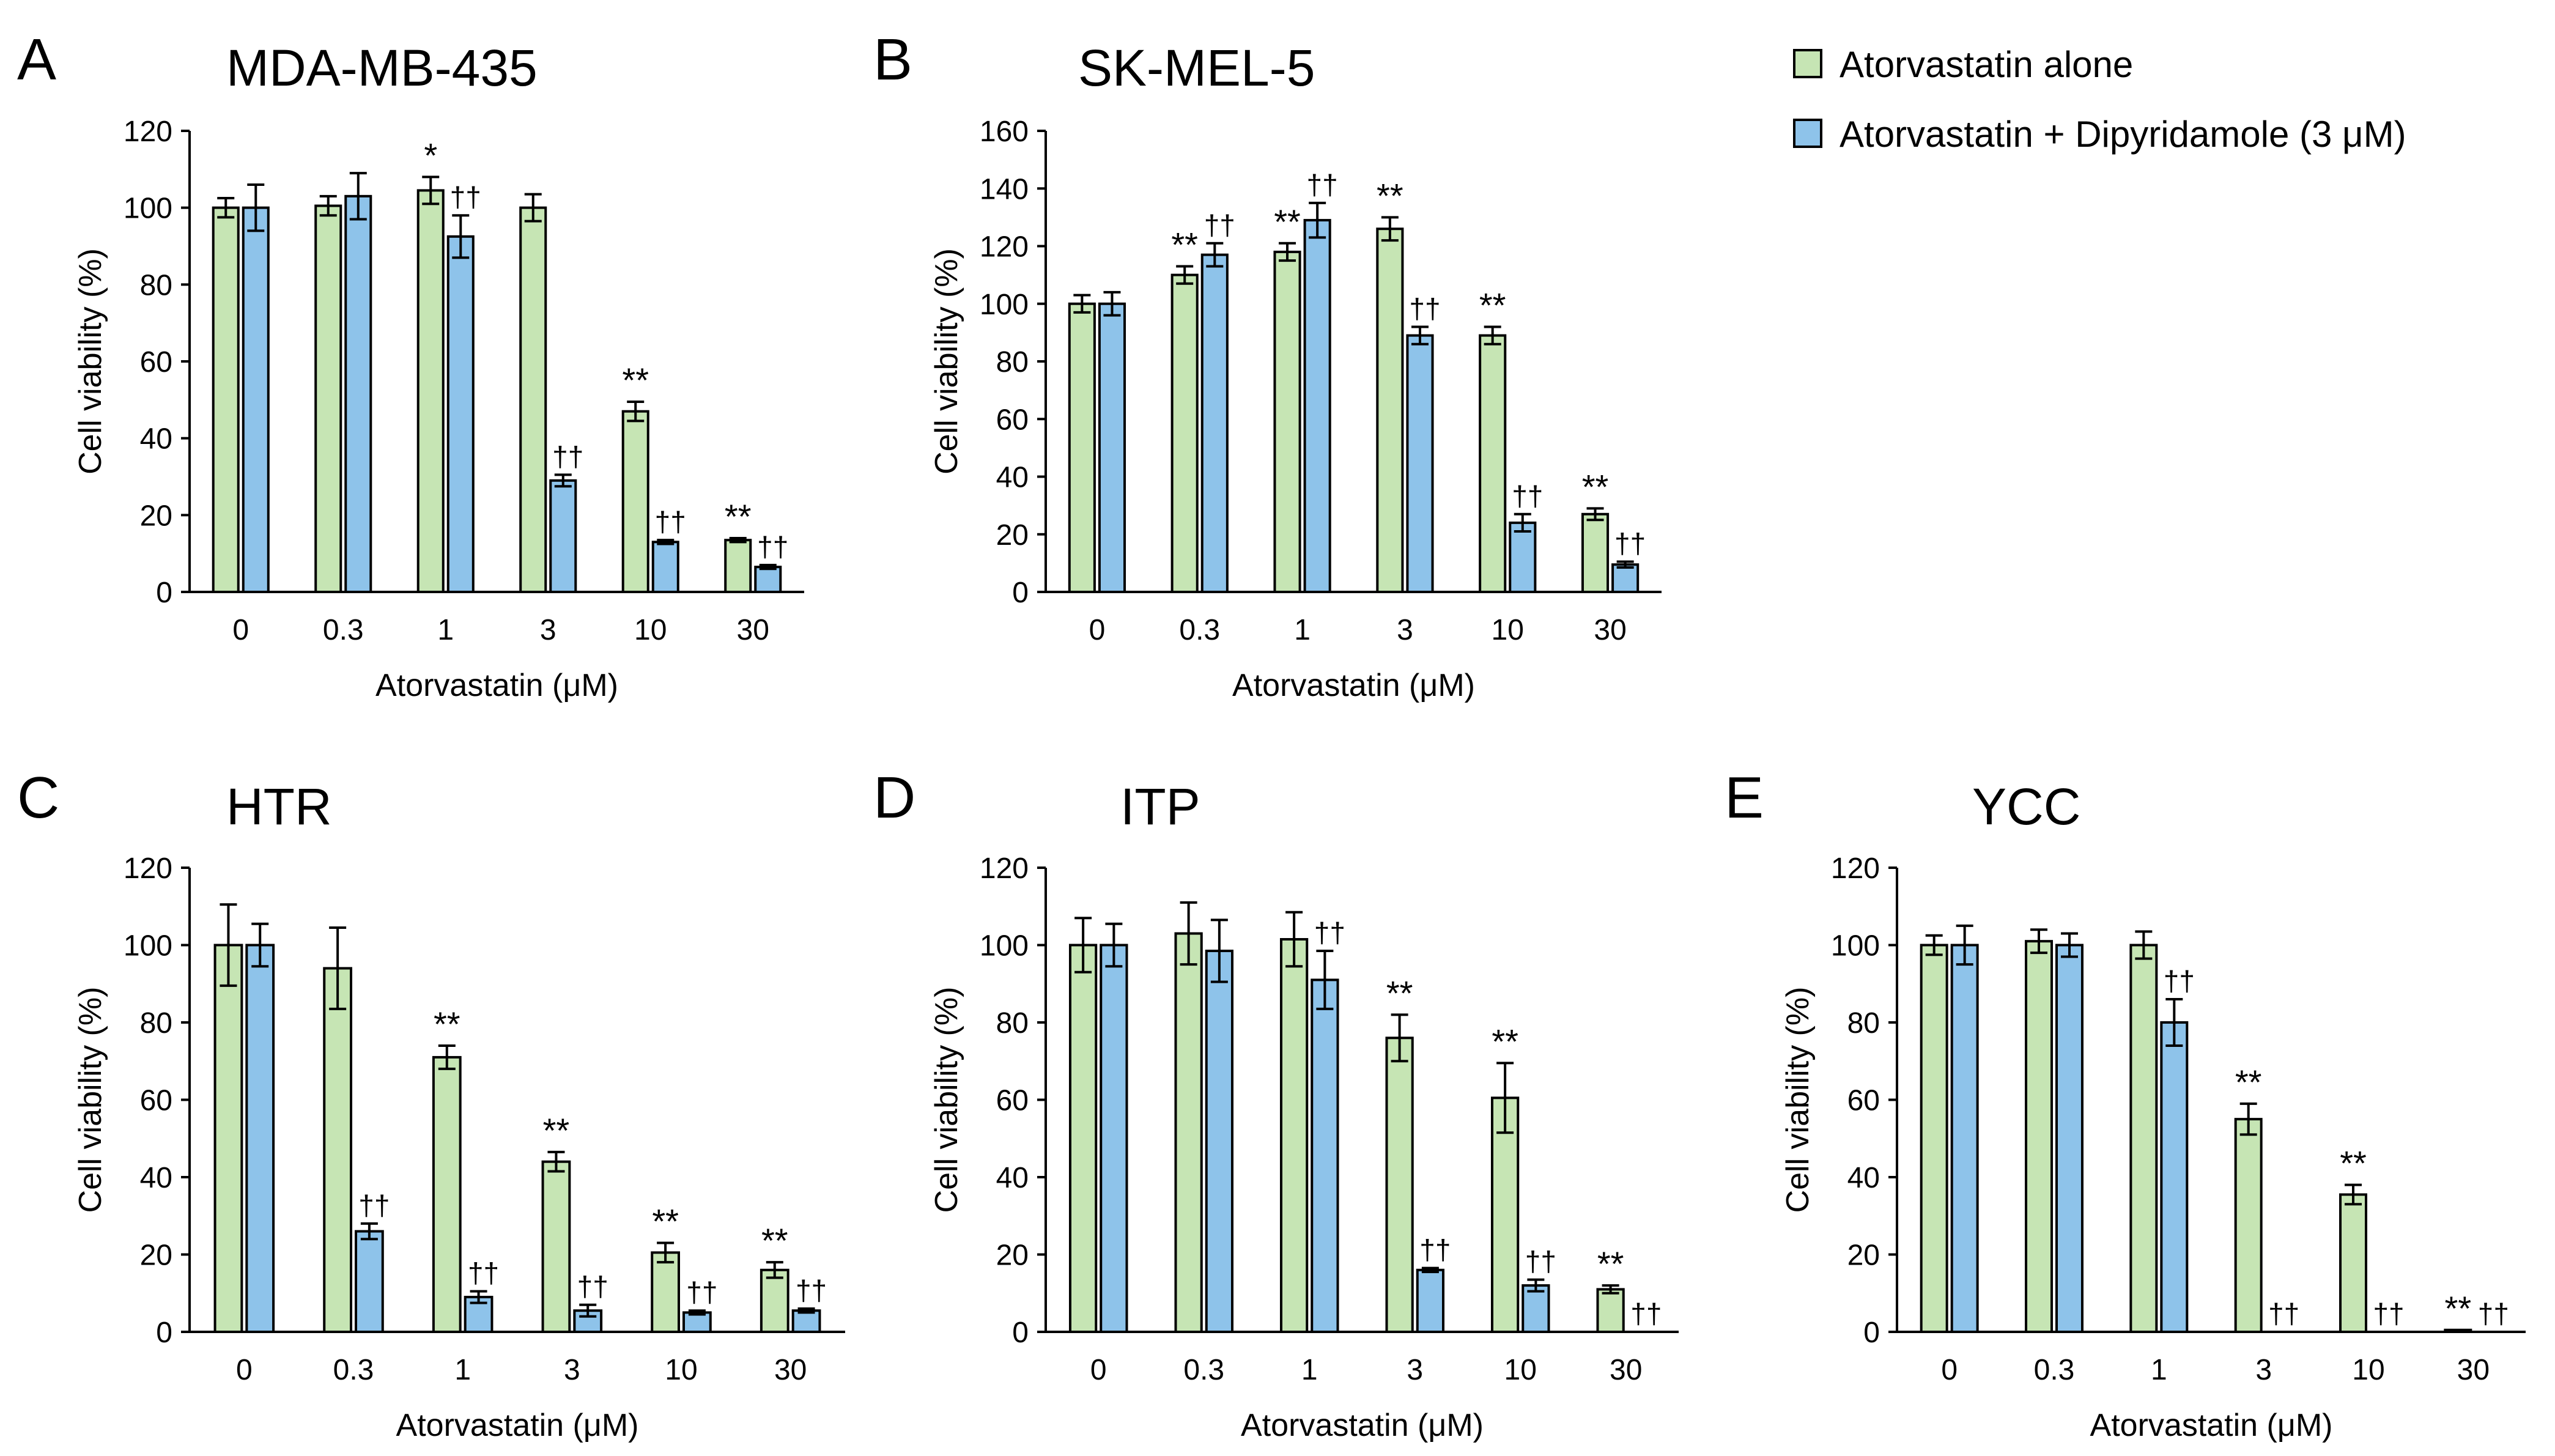 This screenshot has width=2555, height=1456. What do you see at coordinates (1986, 64) in the screenshot?
I see `legend-label-alone: Atorvastatin alone` at bounding box center [1986, 64].